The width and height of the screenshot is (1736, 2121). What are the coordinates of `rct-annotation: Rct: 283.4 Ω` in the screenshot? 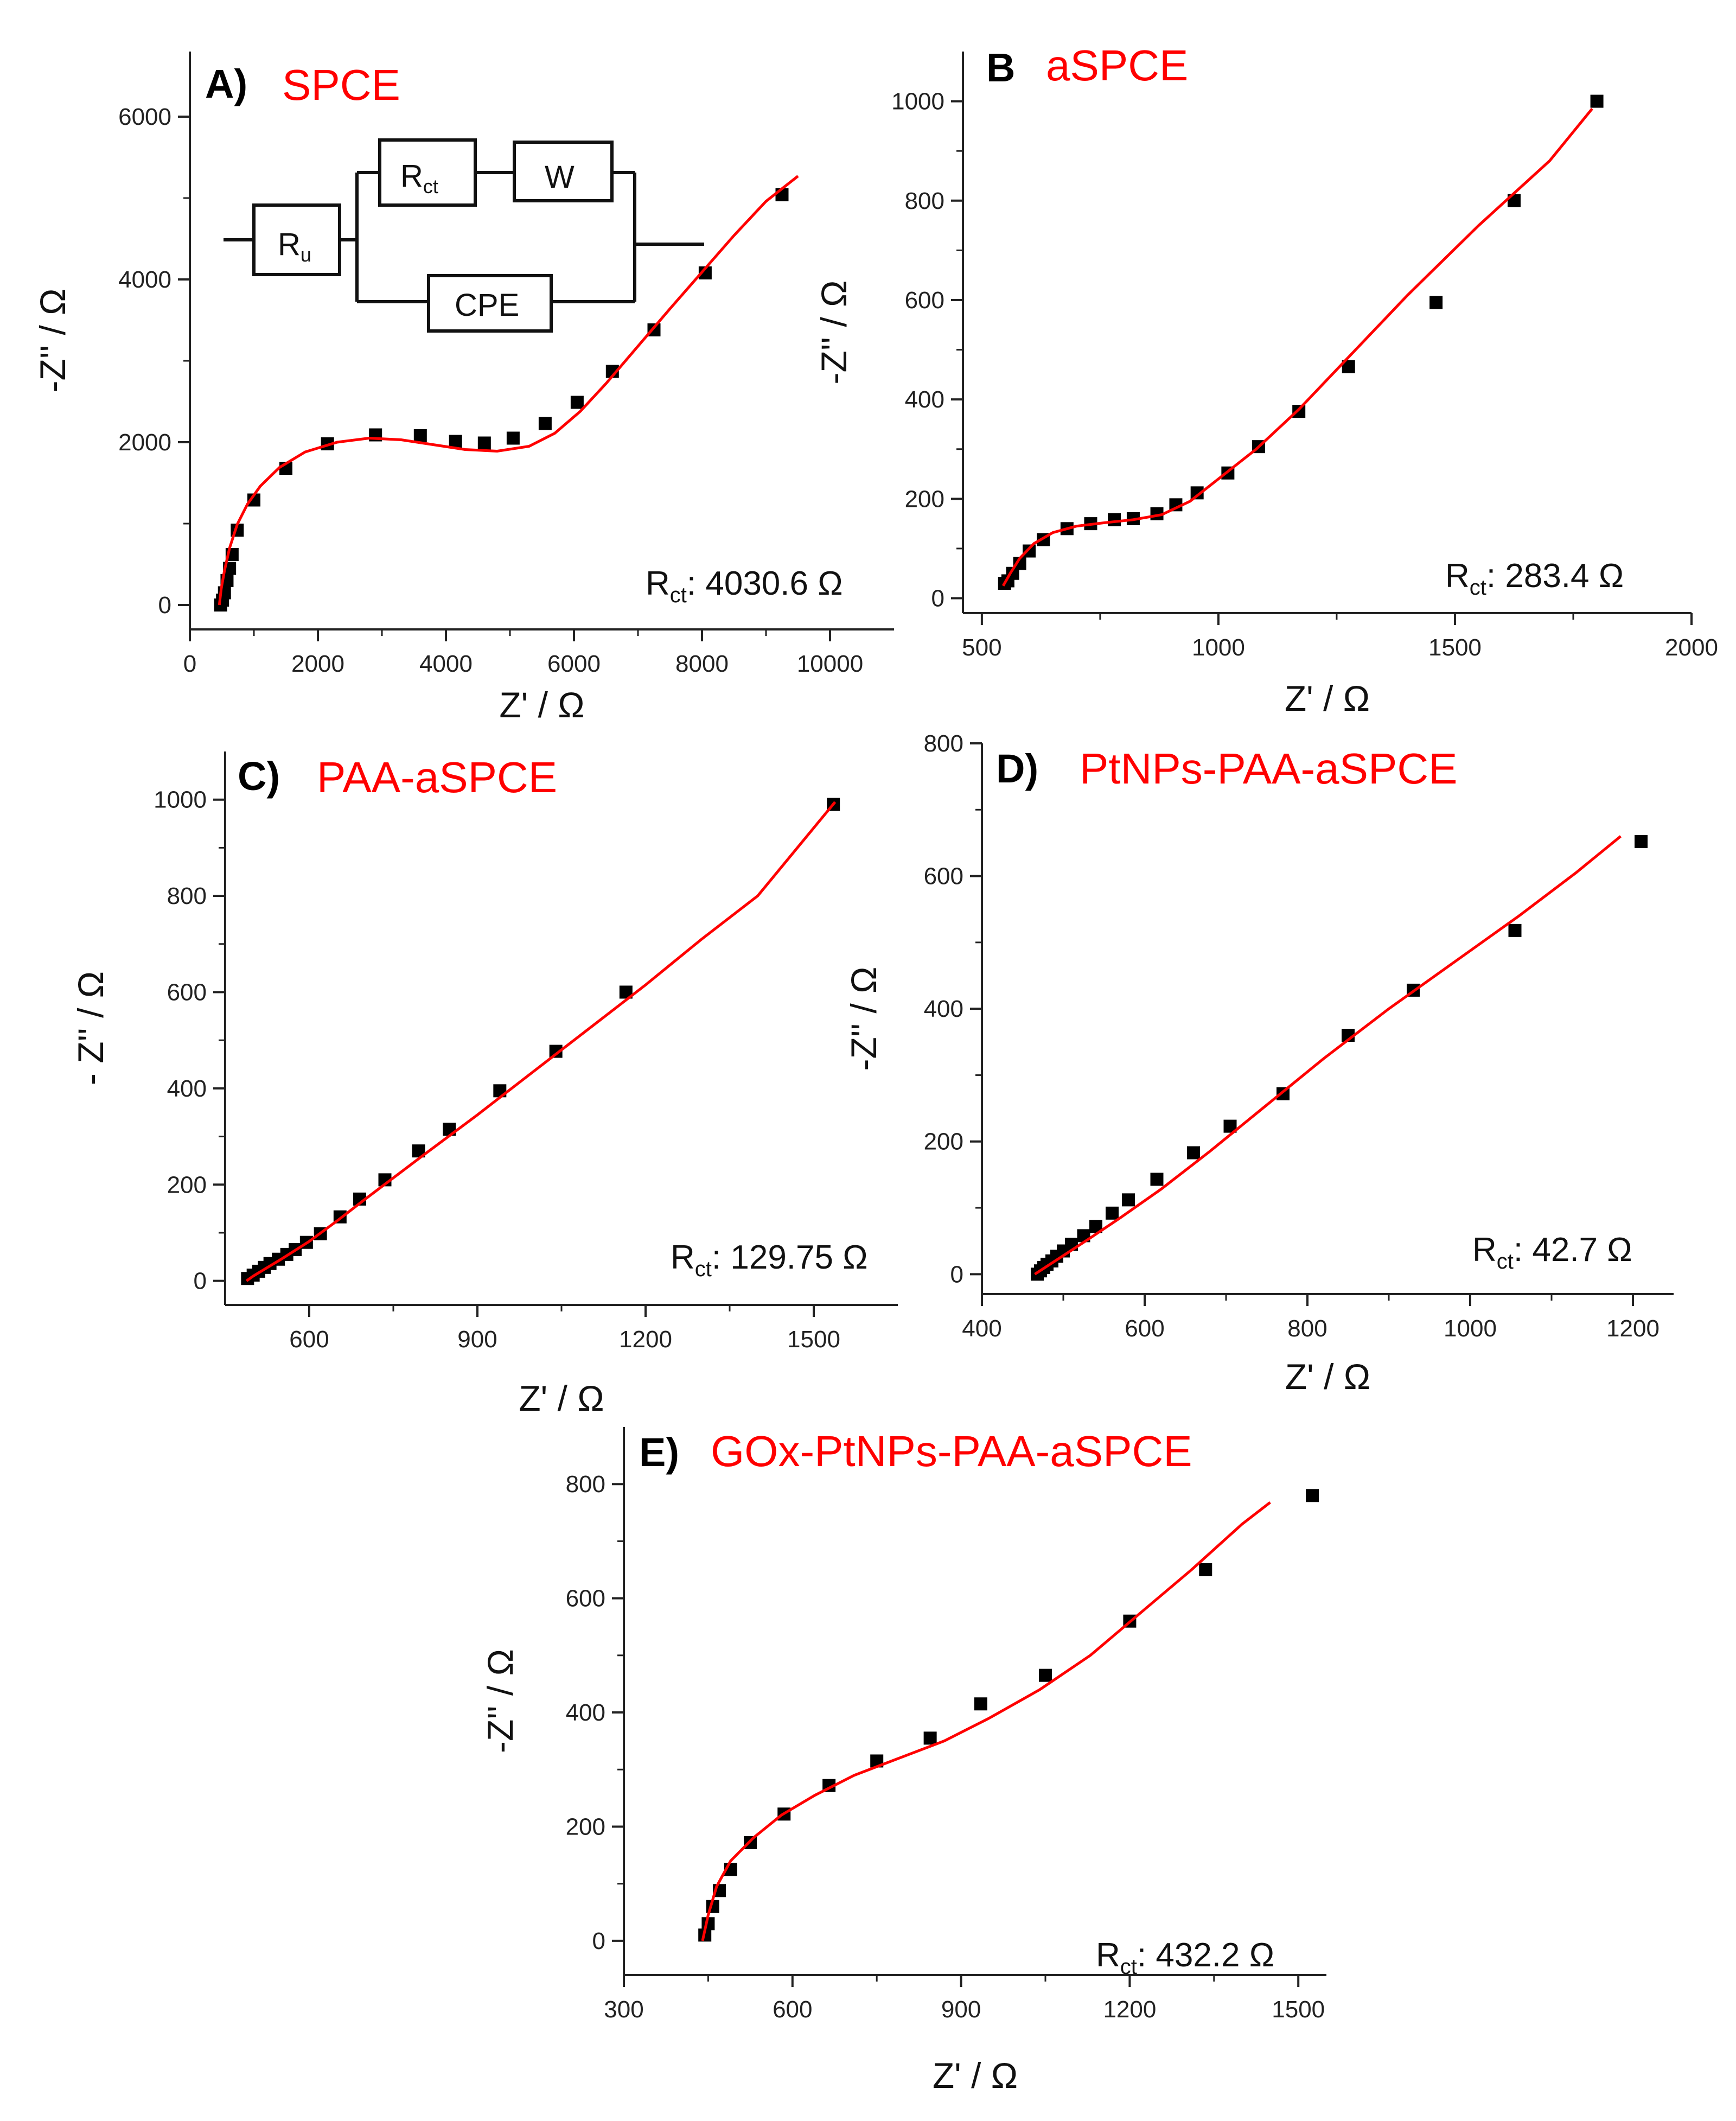 It's located at (1534, 578).